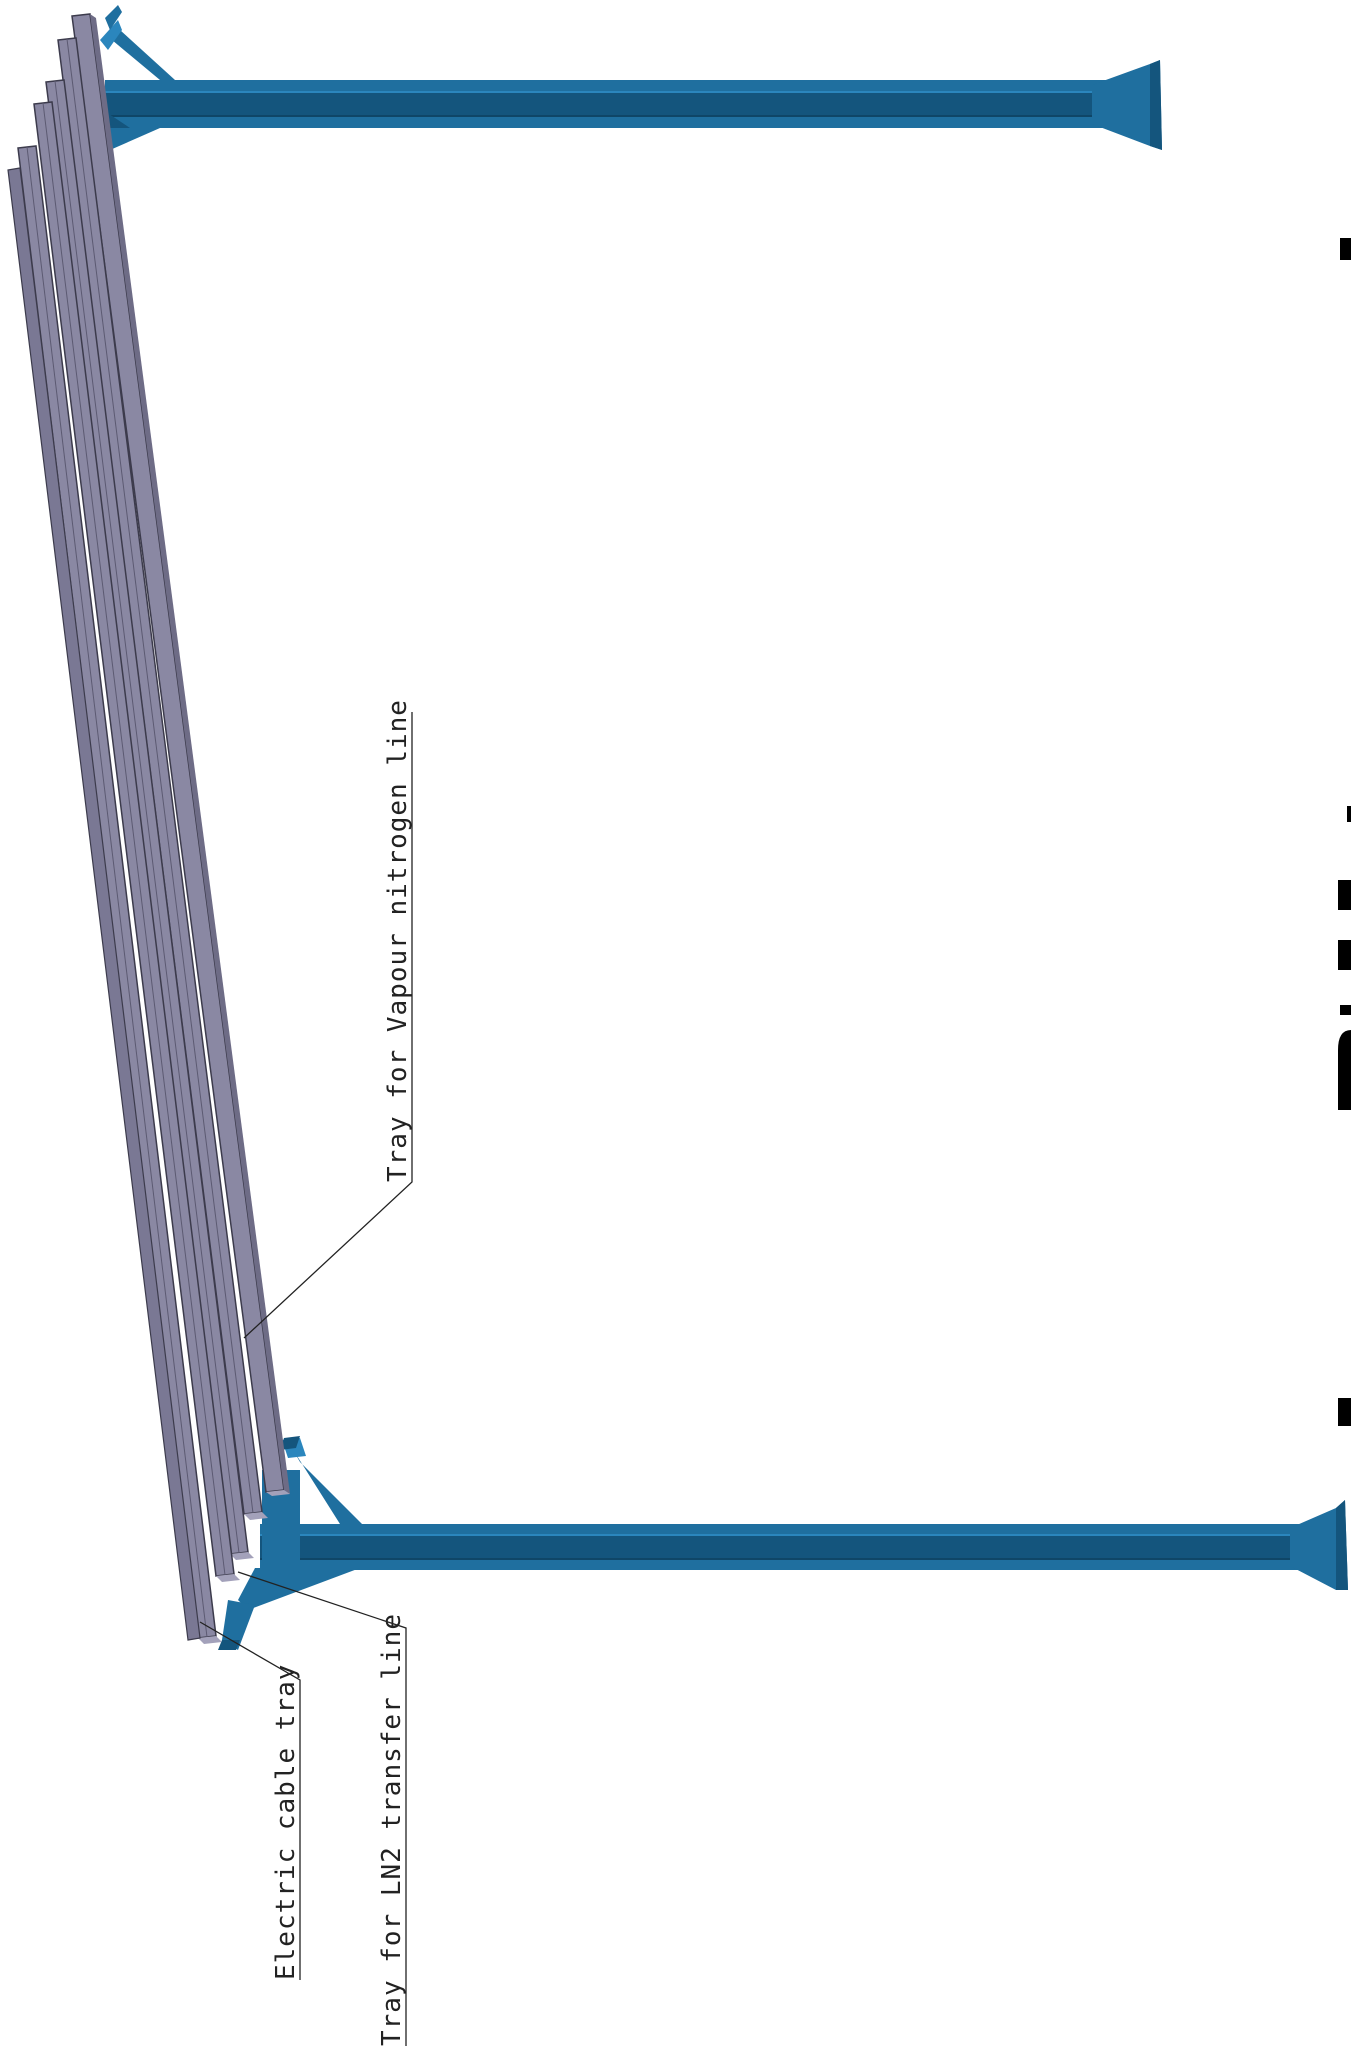 This screenshot has height=2060, width=1351. Describe the element at coordinates (398, 940) in the screenshot. I see `label-text: Tray for Vapour nitrogen line` at that location.